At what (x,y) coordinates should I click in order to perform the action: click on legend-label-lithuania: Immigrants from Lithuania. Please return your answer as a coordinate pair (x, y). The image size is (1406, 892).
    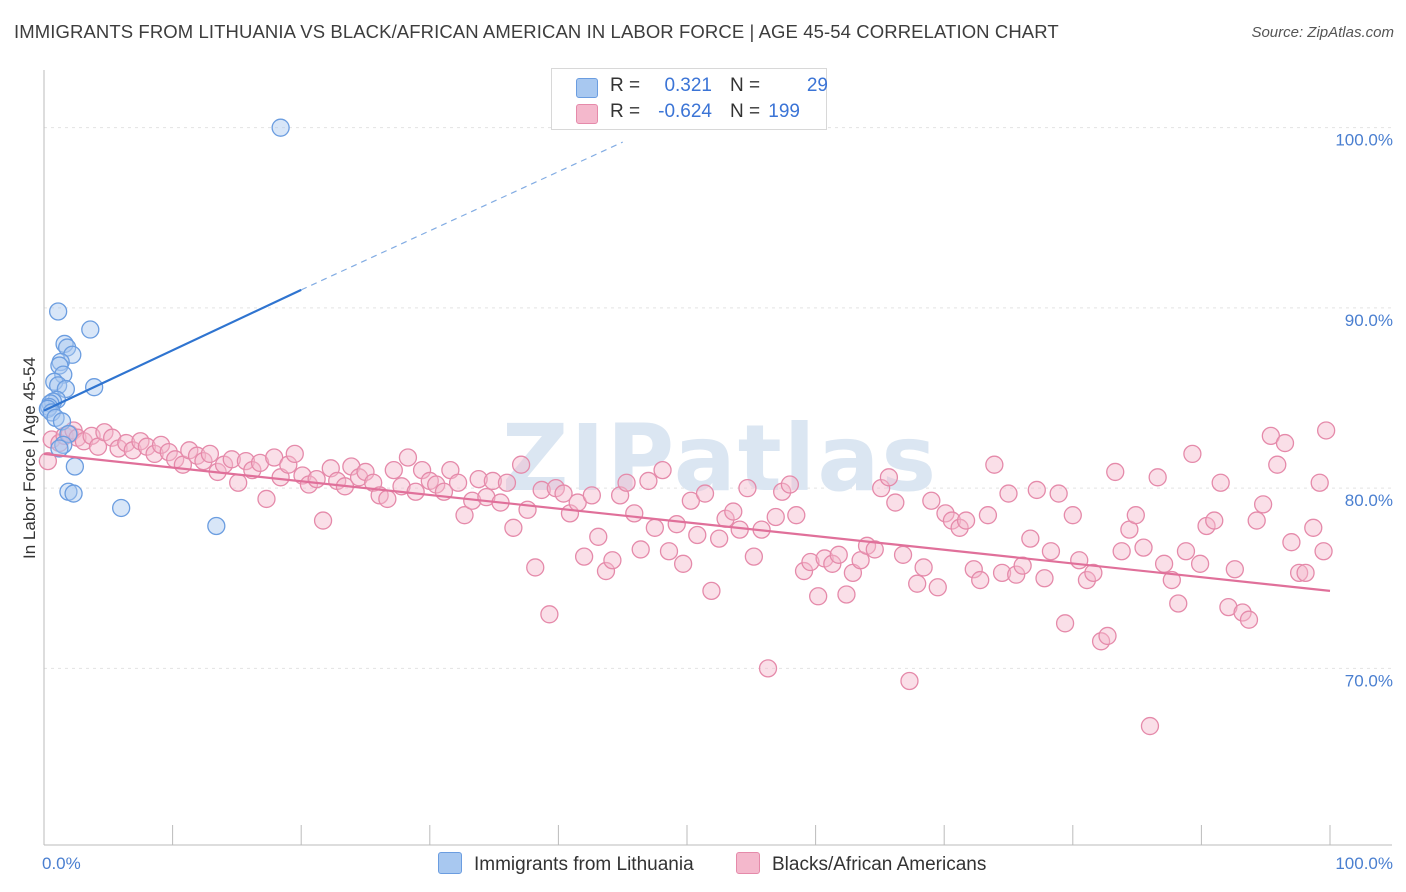
    Looking at the image, I should click on (584, 864).